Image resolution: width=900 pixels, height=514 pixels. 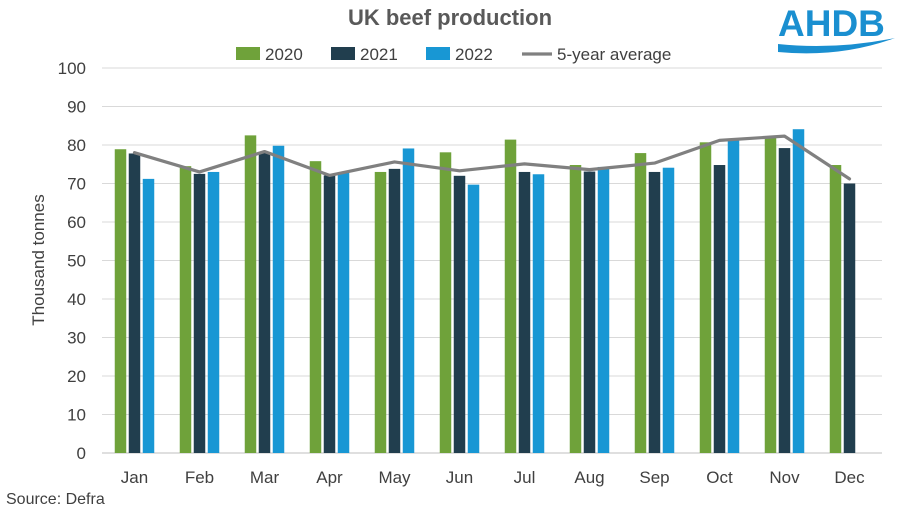 I want to click on bar-2020-jan, so click(x=120, y=301).